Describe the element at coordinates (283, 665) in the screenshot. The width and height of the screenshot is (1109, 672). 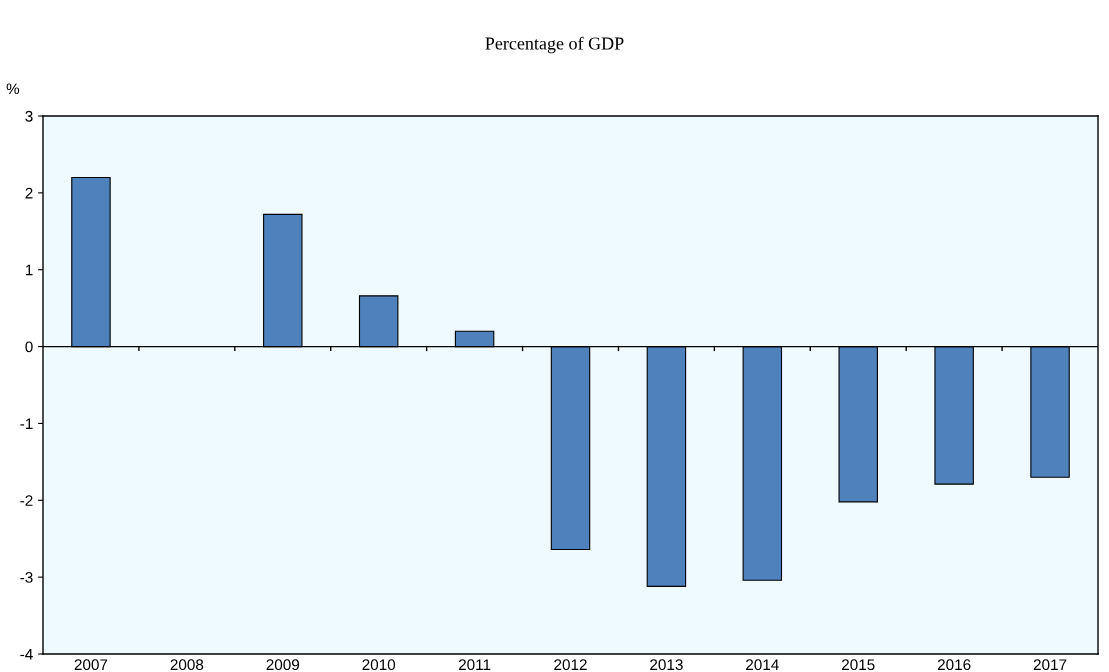
I see `x-tick-label: 2009` at that location.